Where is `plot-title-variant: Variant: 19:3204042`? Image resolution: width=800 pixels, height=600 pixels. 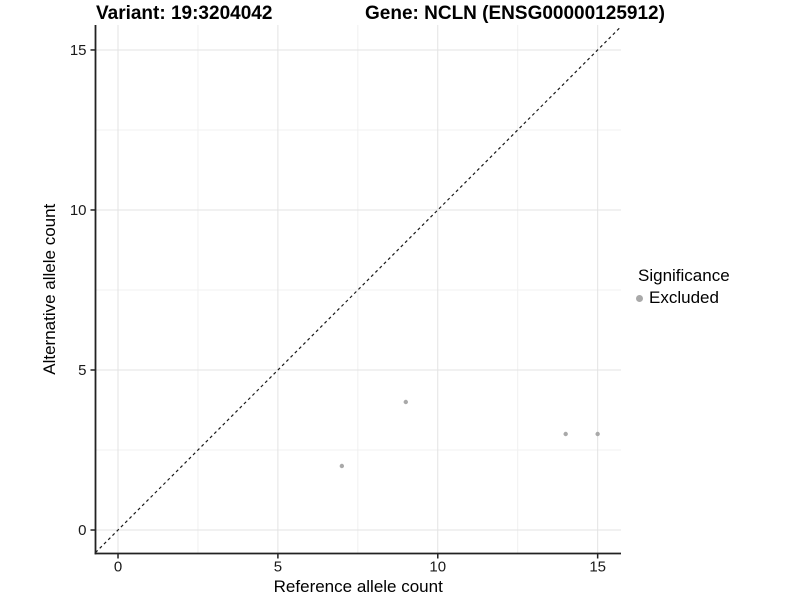
plot-title-variant: Variant: 19:3204042 is located at coordinates (184, 13).